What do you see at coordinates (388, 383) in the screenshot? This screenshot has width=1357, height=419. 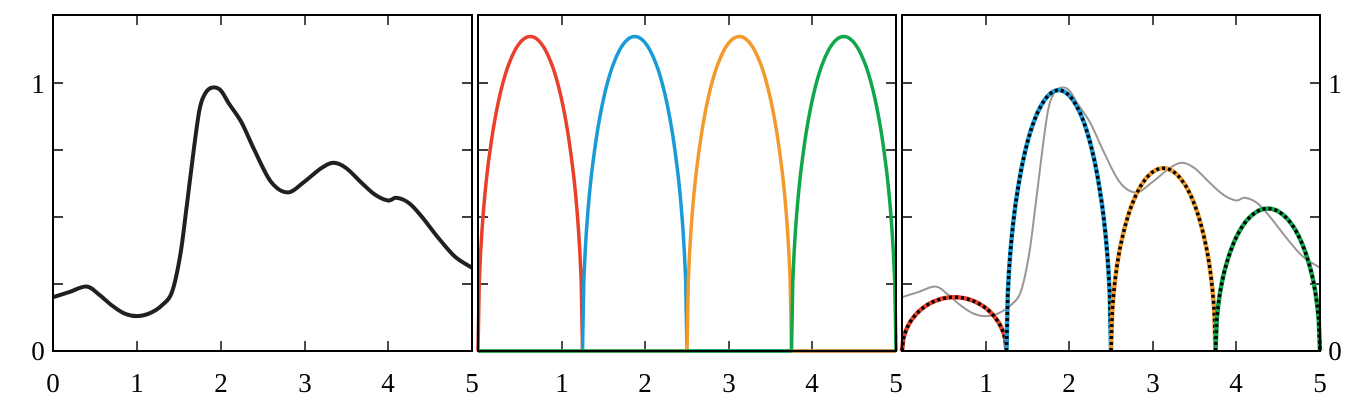 I see `panel-signal-x-tick-4: 4` at bounding box center [388, 383].